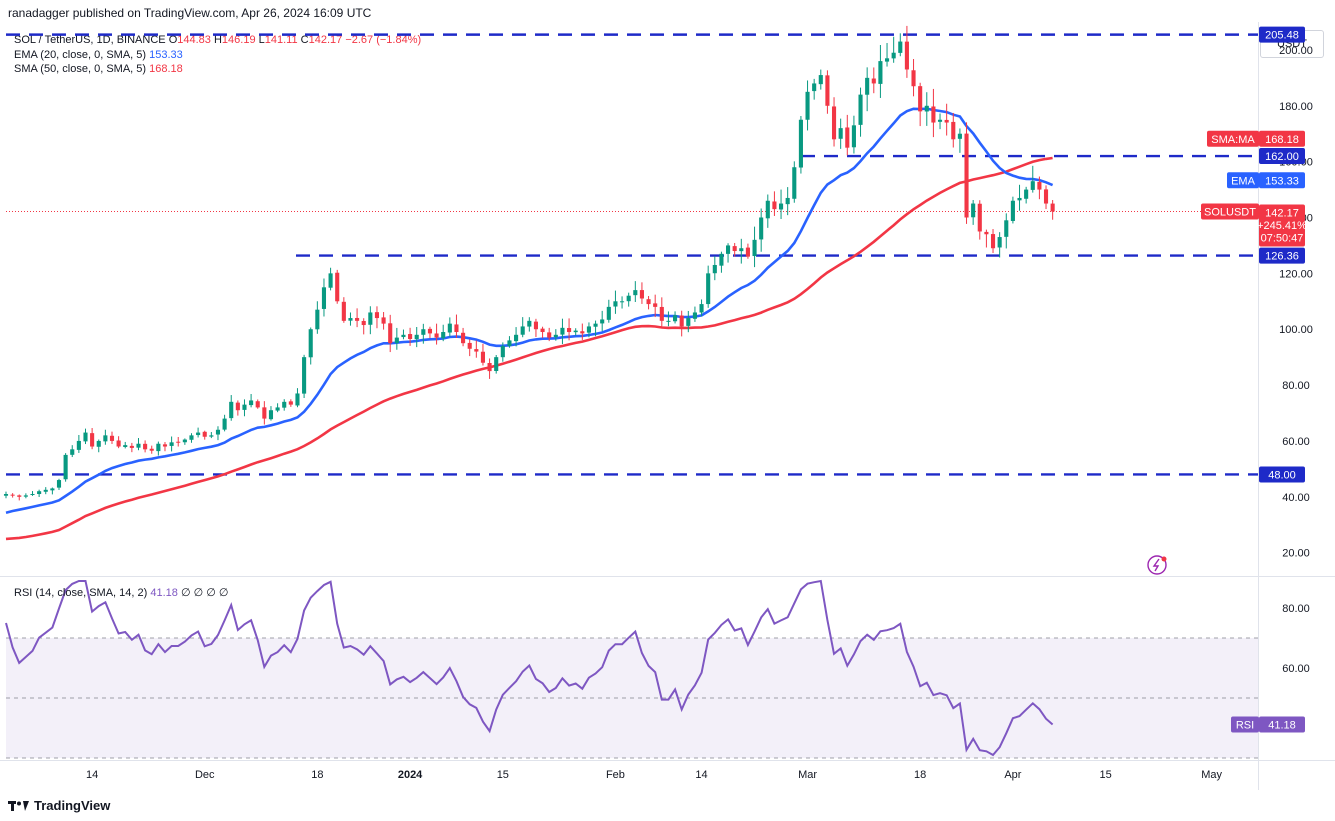  What do you see at coordinates (281, 40) in the screenshot?
I see `low-value: 141.11` at bounding box center [281, 40].